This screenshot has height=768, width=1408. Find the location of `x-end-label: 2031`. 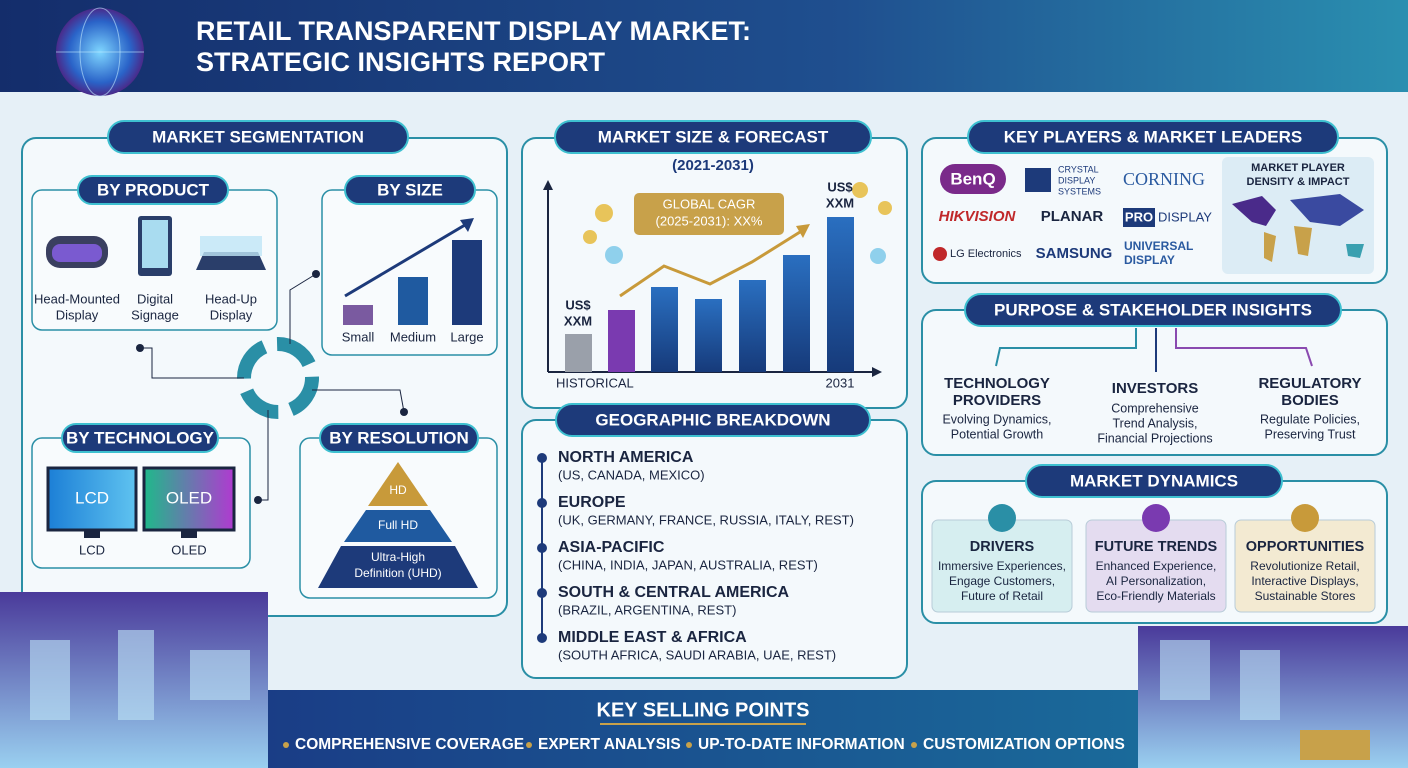

x-end-label: 2031 is located at coordinates (840, 382).